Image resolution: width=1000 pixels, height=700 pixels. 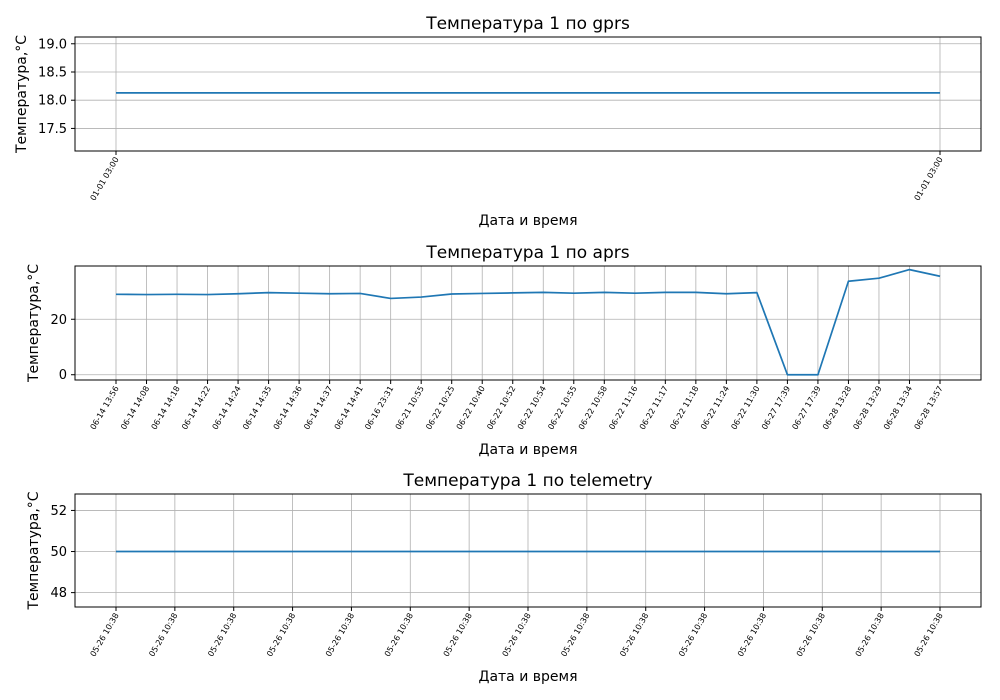 I want to click on x-tick-label: 06-22 10:25, so click(x=440, y=408).